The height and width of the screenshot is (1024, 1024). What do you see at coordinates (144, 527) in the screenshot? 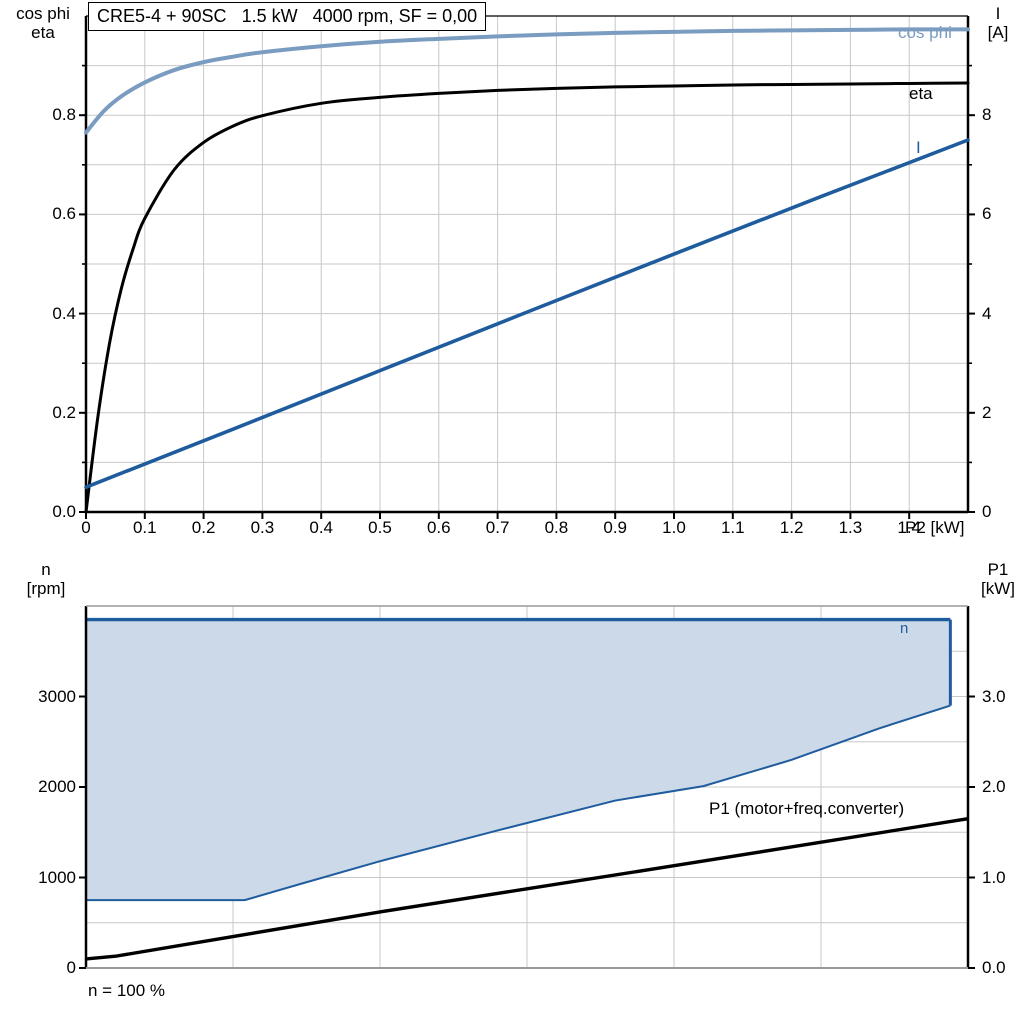
I see `top-x-tick: 0.1` at bounding box center [144, 527].